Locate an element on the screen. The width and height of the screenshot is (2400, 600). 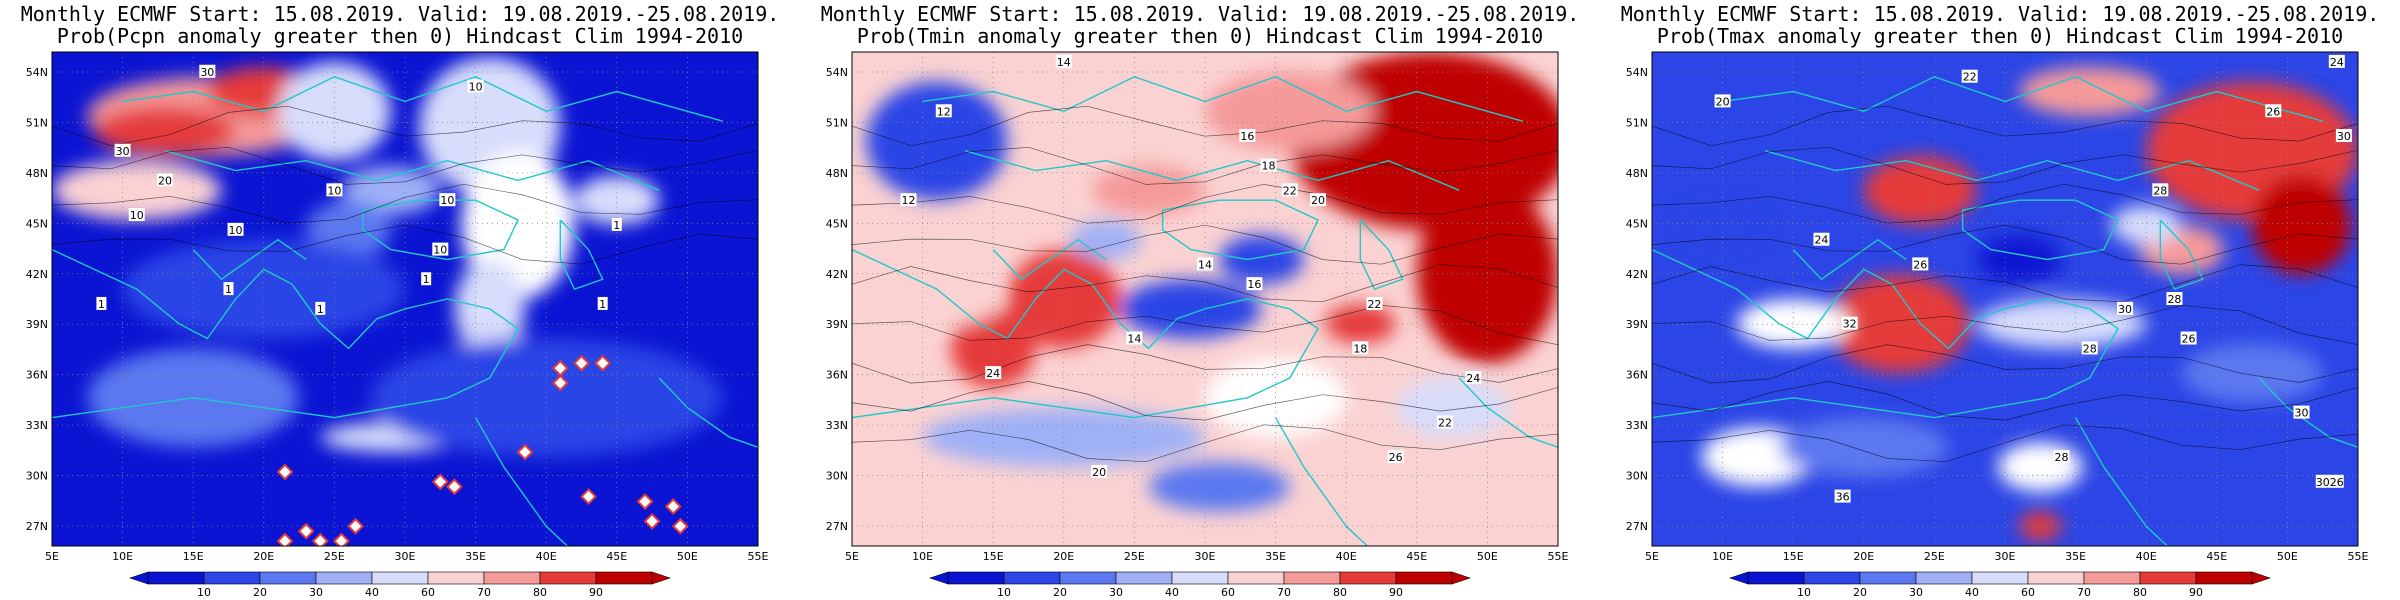
contour-label: 22 is located at coordinates (1374, 304).